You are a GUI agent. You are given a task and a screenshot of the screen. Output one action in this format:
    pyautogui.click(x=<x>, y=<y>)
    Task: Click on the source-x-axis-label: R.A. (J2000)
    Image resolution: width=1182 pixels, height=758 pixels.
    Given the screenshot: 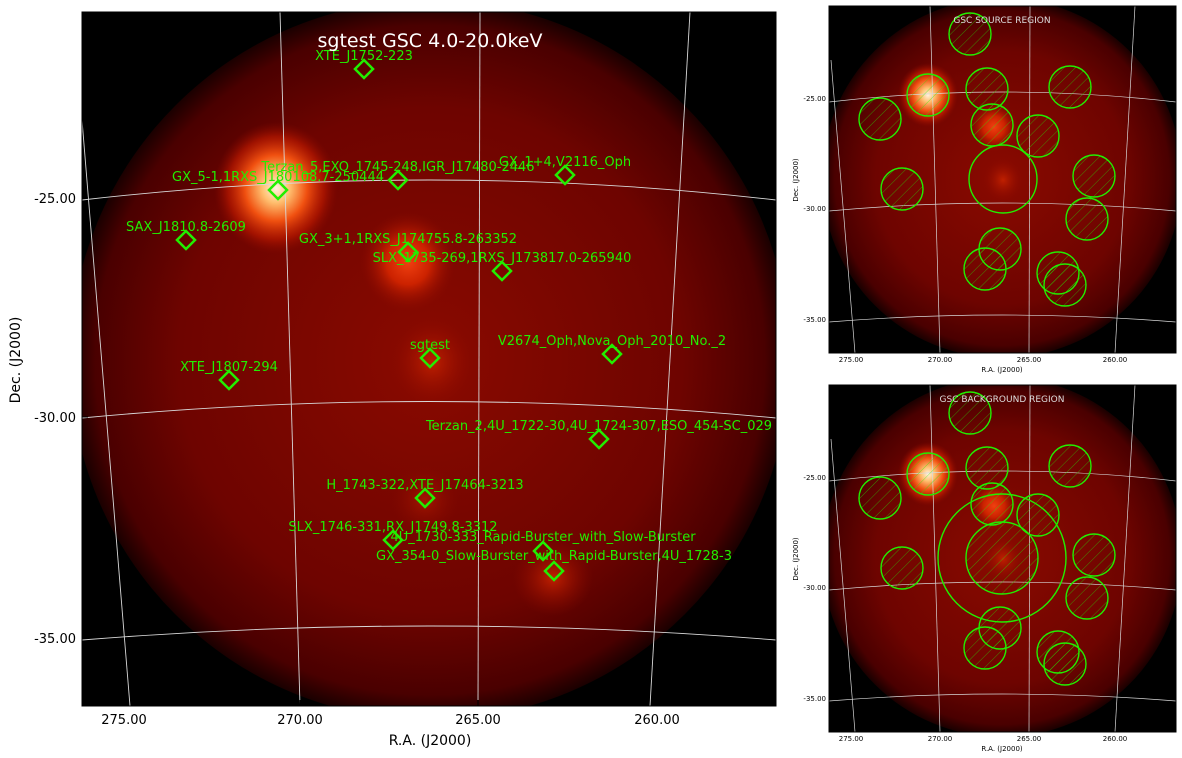 What is the action you would take?
    pyautogui.click(x=1002, y=370)
    